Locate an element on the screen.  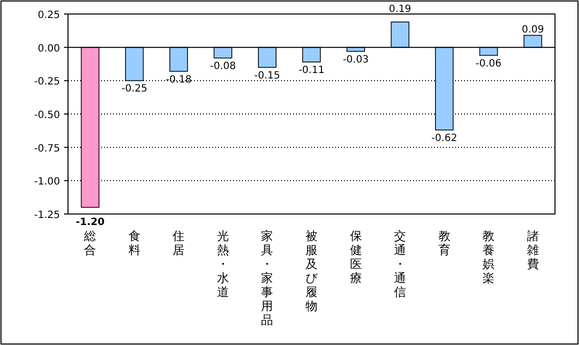
y-tick-label: 0.25 is located at coordinates (49, 15).